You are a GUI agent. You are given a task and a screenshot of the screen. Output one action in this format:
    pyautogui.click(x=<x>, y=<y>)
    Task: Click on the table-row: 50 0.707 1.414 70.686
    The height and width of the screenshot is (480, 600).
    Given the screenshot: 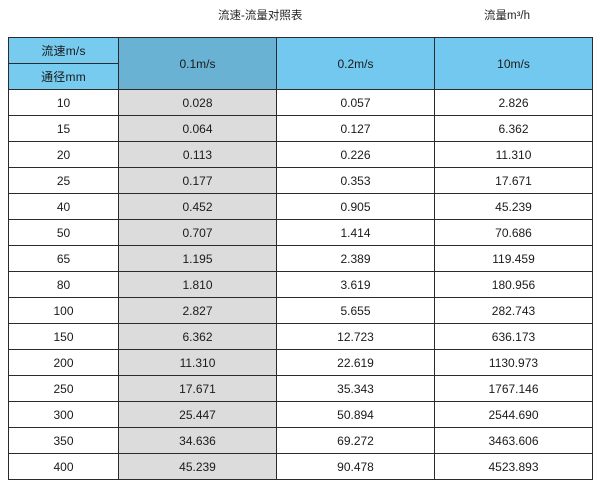 What is the action you would take?
    pyautogui.click(x=300, y=232)
    